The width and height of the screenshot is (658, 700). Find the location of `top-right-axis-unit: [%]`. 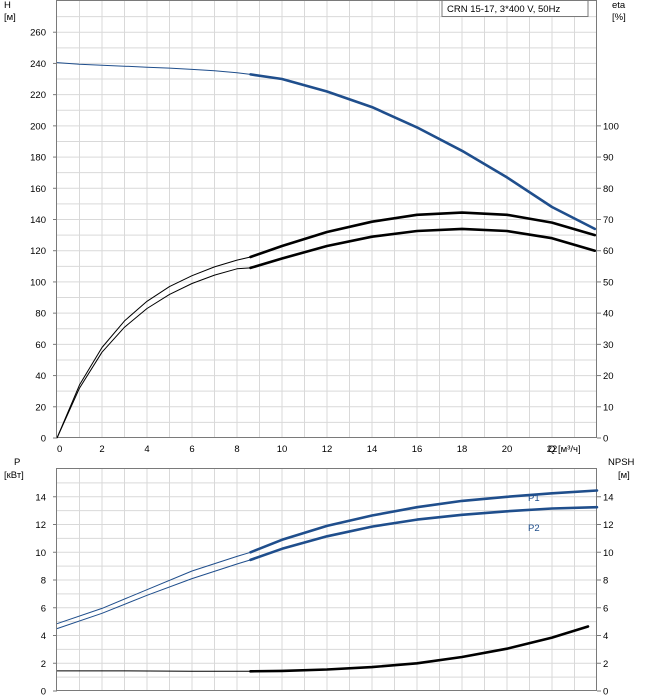

top-right-axis-unit: [%] is located at coordinates (619, 17).